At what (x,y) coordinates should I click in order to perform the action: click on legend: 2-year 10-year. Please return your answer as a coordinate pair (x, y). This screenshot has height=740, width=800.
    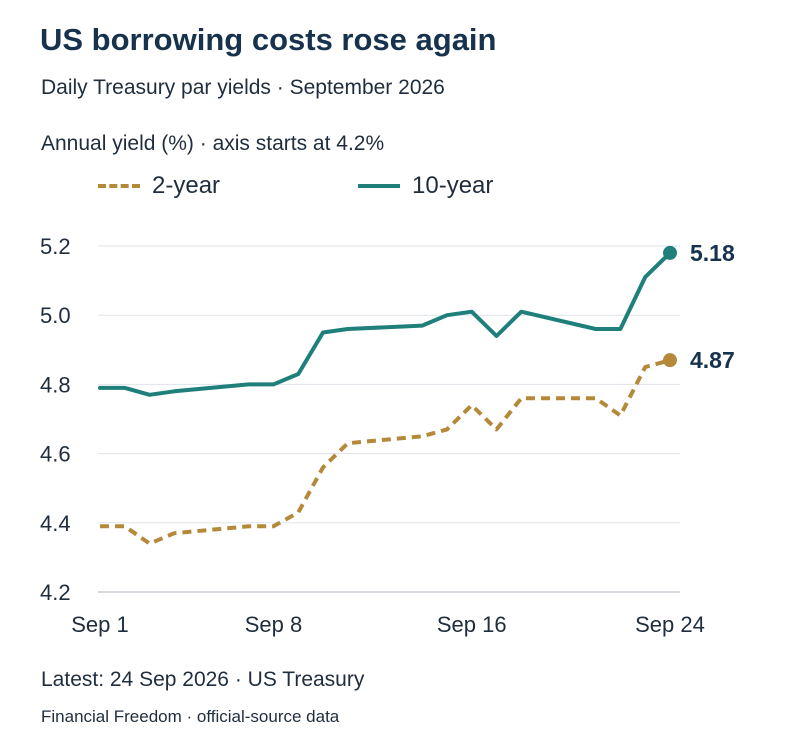
    Looking at the image, I should click on (400, 187).